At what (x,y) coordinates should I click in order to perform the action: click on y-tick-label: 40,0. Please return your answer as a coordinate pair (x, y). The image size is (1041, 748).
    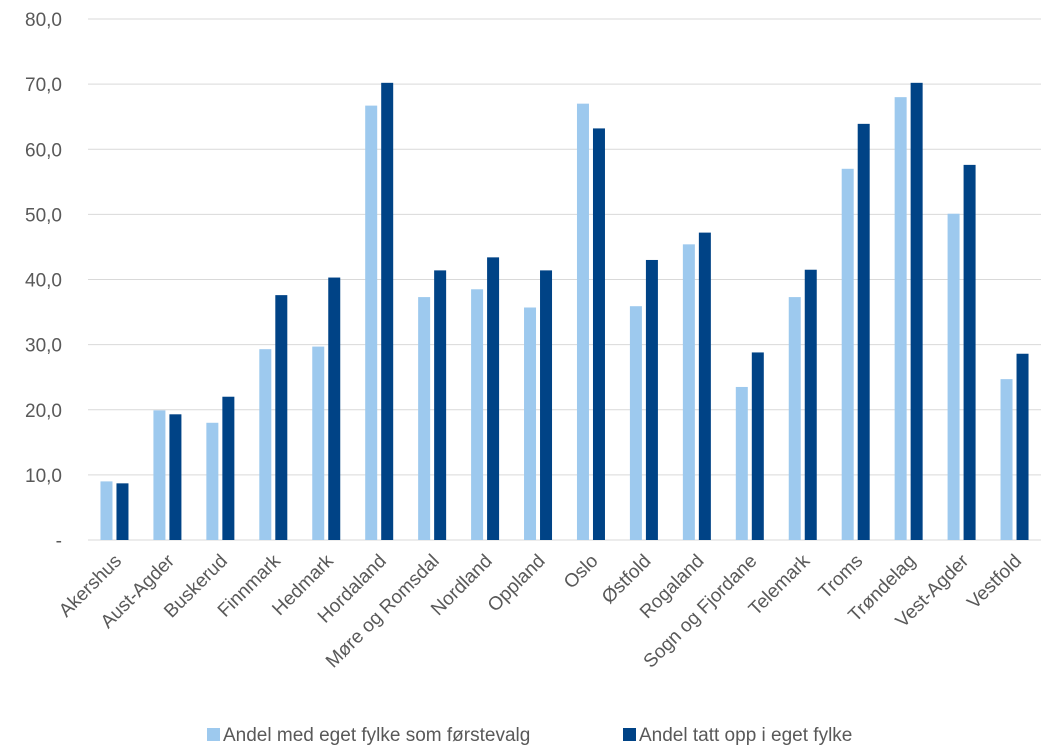
    Looking at the image, I should click on (43, 281).